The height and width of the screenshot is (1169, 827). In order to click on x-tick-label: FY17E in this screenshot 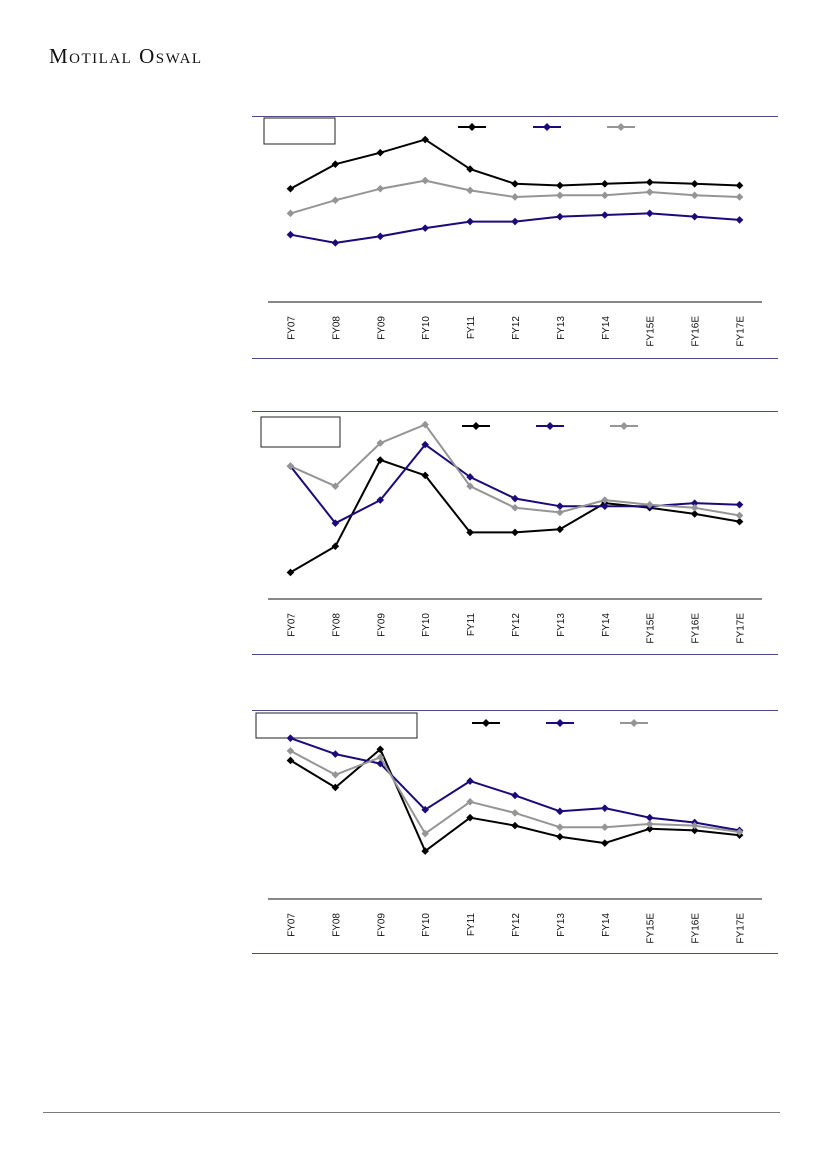, I will do `click(741, 331)`.